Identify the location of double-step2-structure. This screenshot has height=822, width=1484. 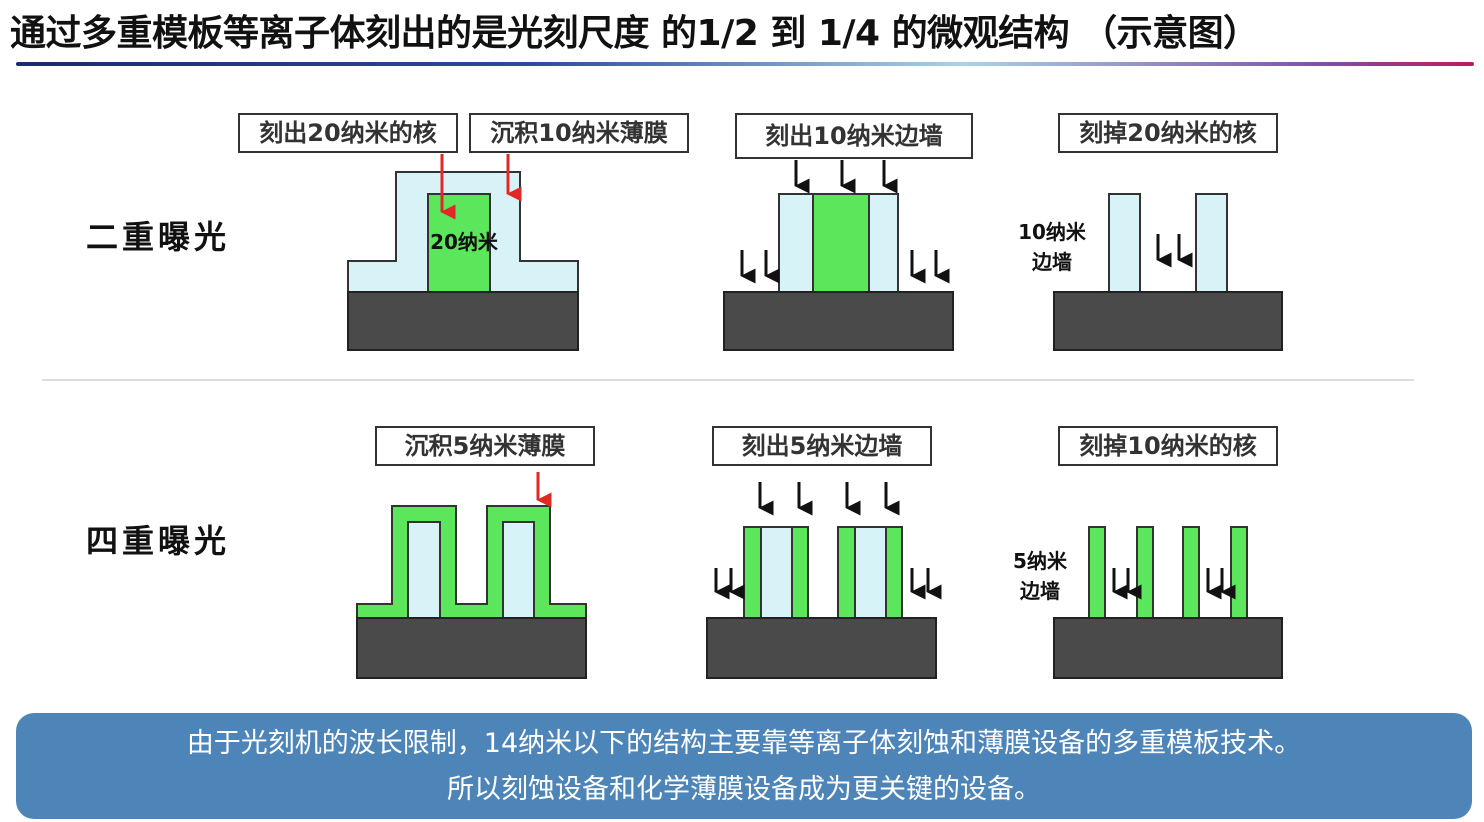
(838, 255).